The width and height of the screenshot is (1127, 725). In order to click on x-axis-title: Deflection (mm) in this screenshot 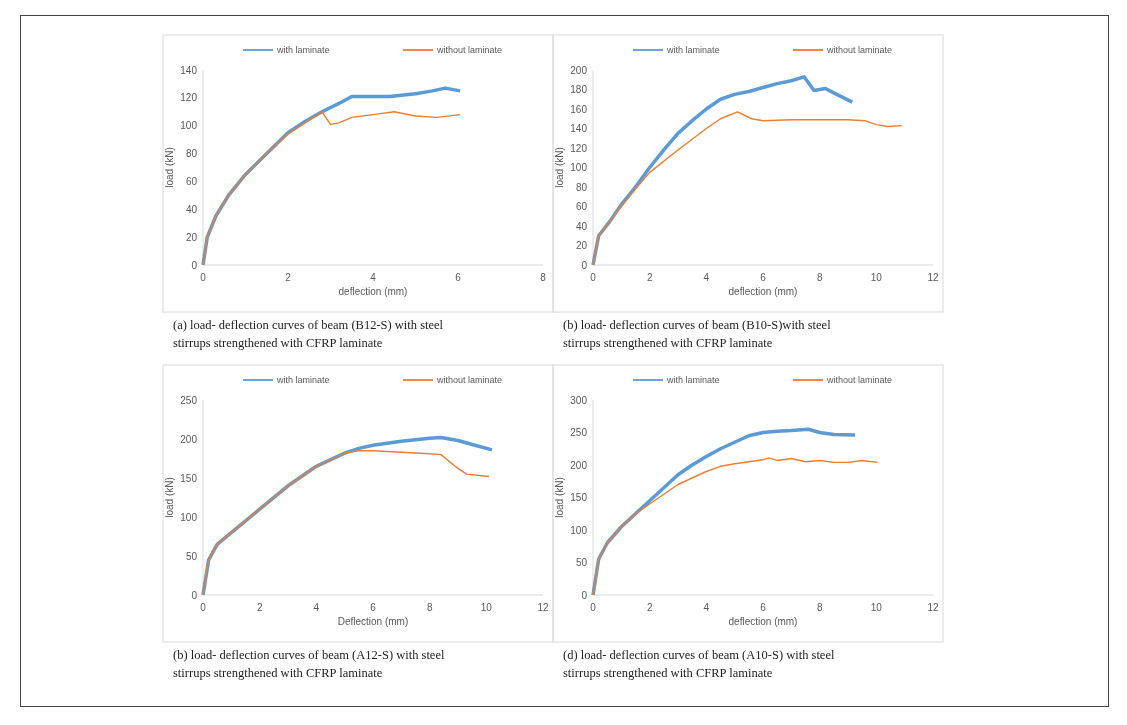, I will do `click(373, 621)`.